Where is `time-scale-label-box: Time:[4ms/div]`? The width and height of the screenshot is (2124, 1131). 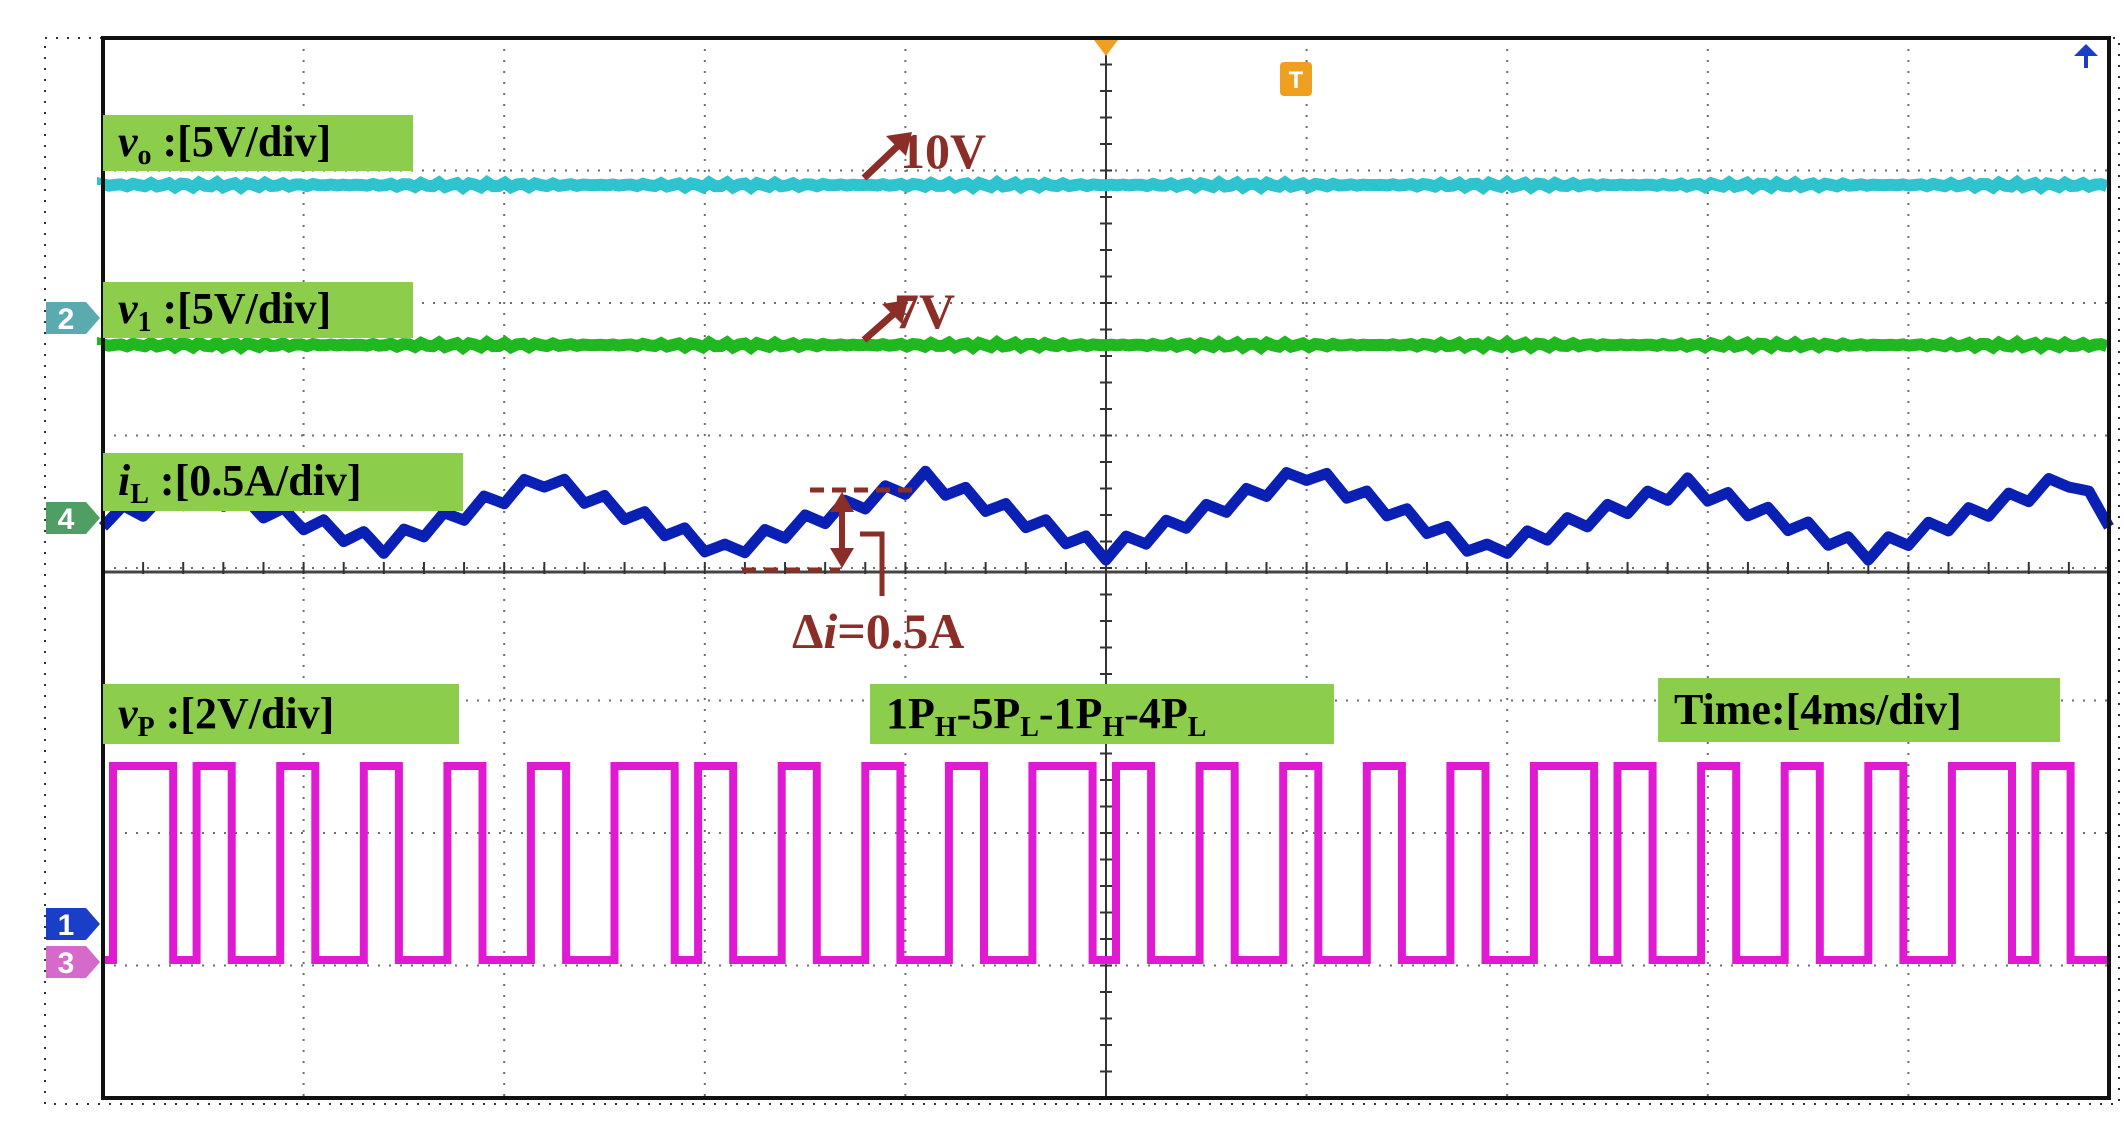
time-scale-label-box: Time:[4ms/div] is located at coordinates (1859, 710).